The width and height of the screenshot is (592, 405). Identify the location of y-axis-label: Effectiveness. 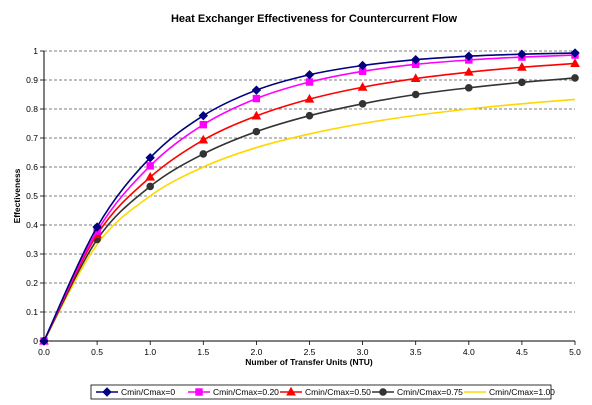
(17, 195).